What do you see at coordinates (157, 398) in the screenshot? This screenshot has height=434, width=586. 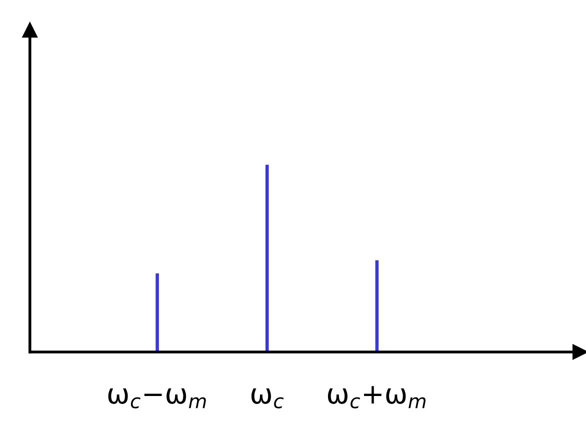 I see `x-tick-label: ω$_{c}$−ω$_{m}$` at bounding box center [157, 398].